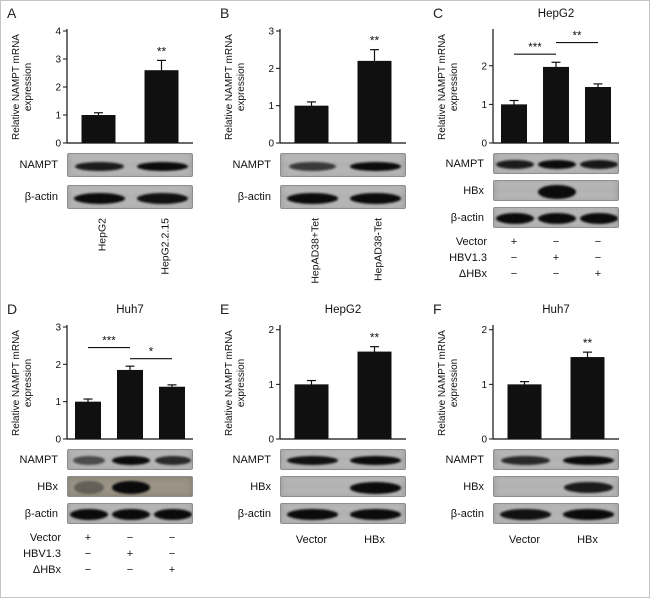 The image size is (650, 598). I want to click on significance-label: *, so click(151, 353).